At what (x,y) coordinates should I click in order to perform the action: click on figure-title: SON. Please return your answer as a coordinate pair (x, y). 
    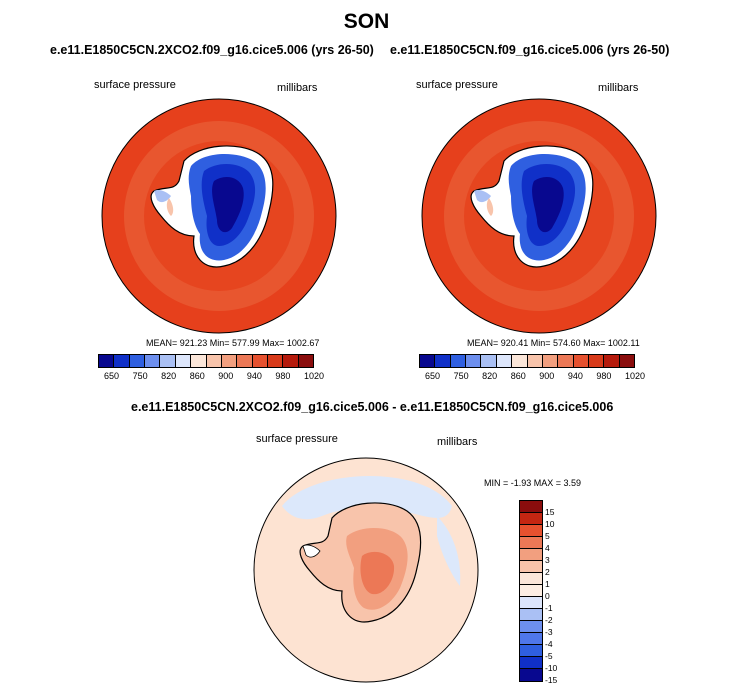
    Looking at the image, I should click on (366, 21).